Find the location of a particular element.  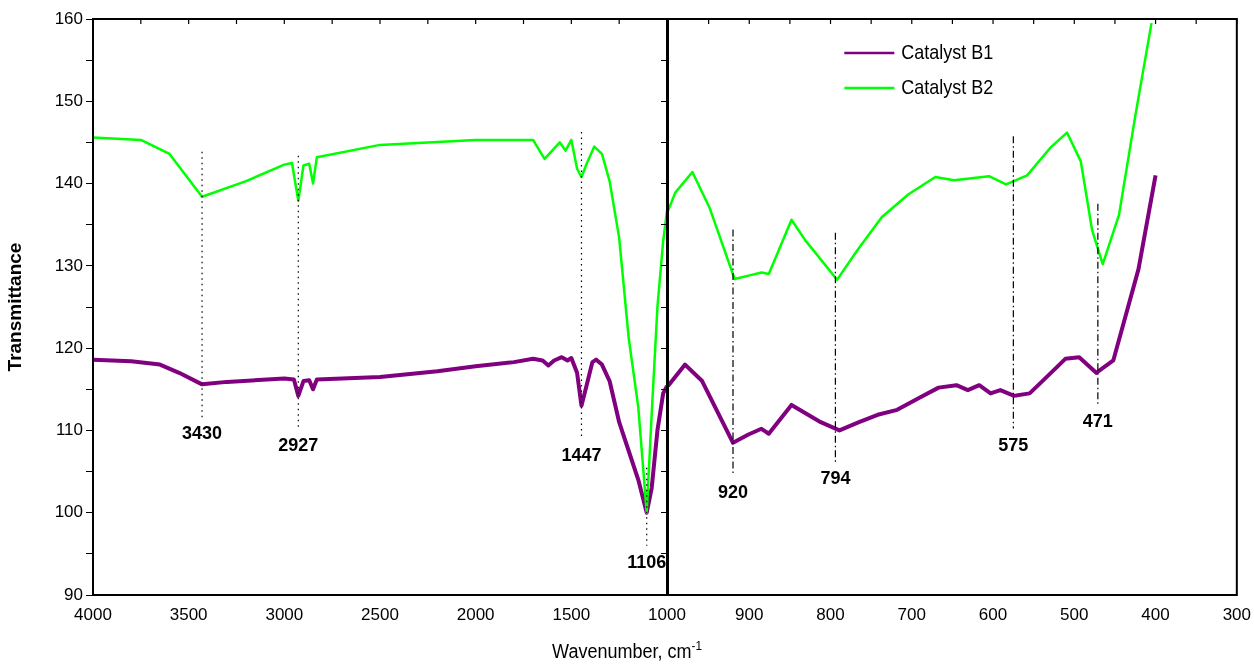

x-tick-label: 300 is located at coordinates (1237, 614).